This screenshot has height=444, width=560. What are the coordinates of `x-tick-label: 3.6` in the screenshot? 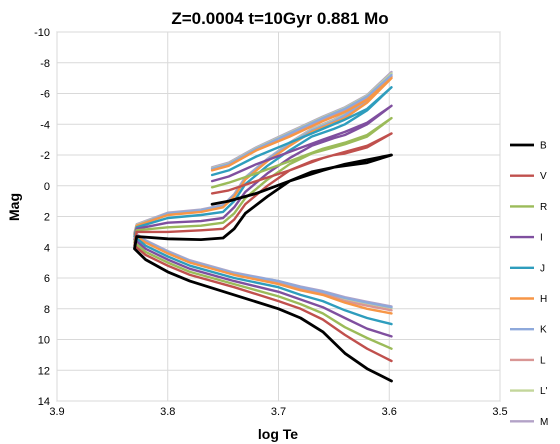 It's located at (389, 412).